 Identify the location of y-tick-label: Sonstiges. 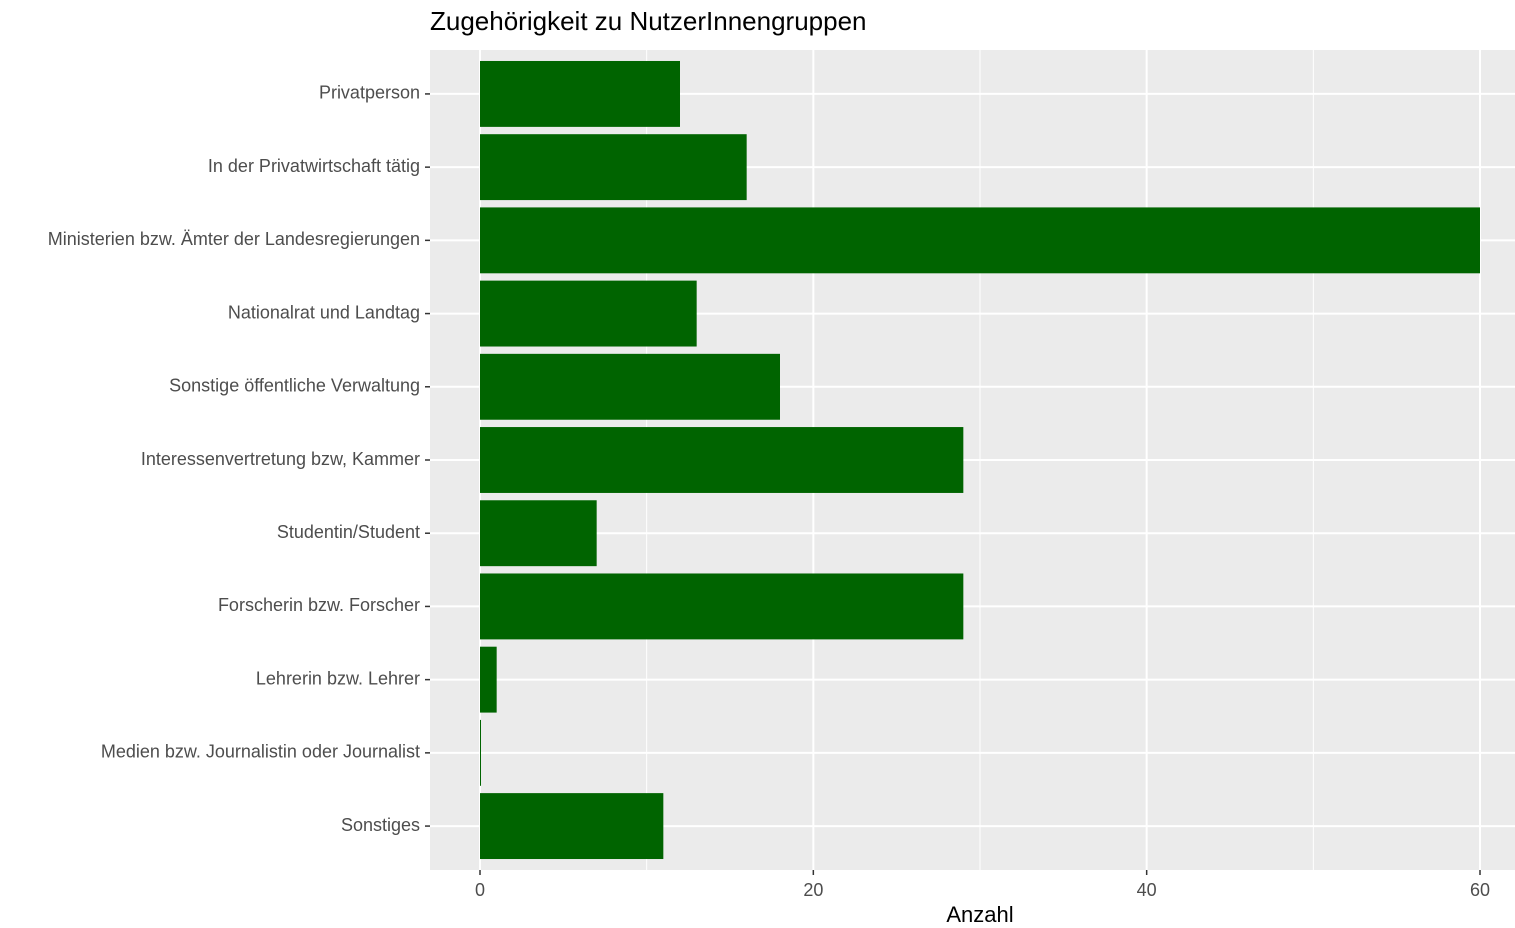
(380, 825).